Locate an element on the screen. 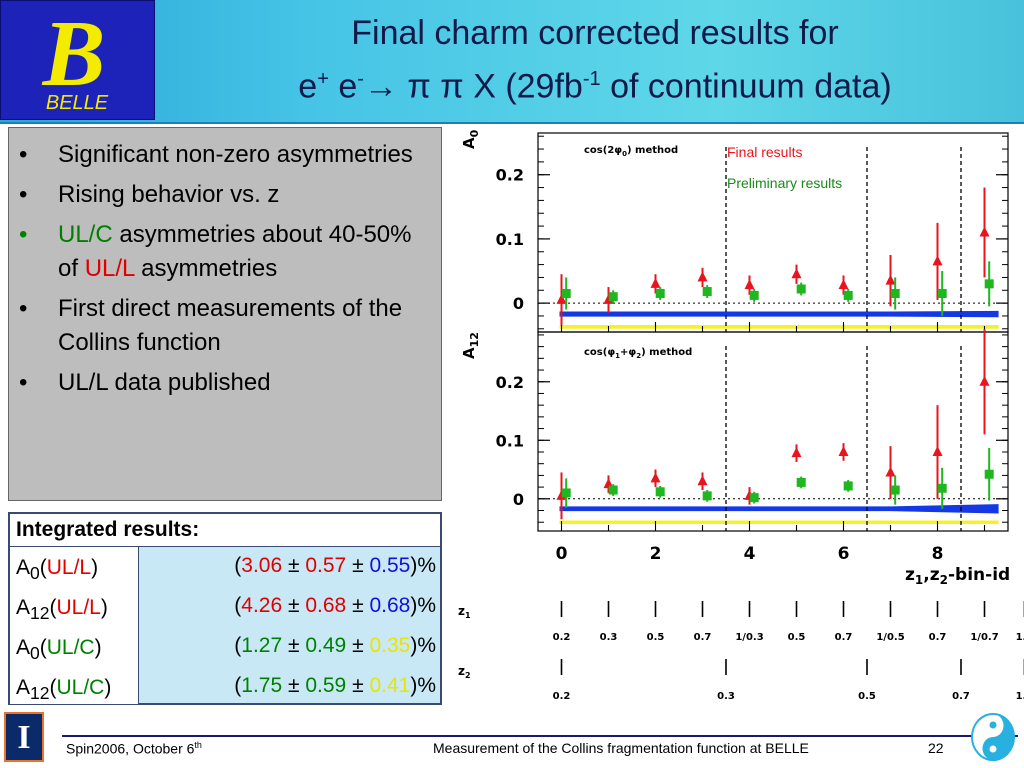 The height and width of the screenshot is (768, 1024). z2-tick-label: 0.2 is located at coordinates (562, 696).